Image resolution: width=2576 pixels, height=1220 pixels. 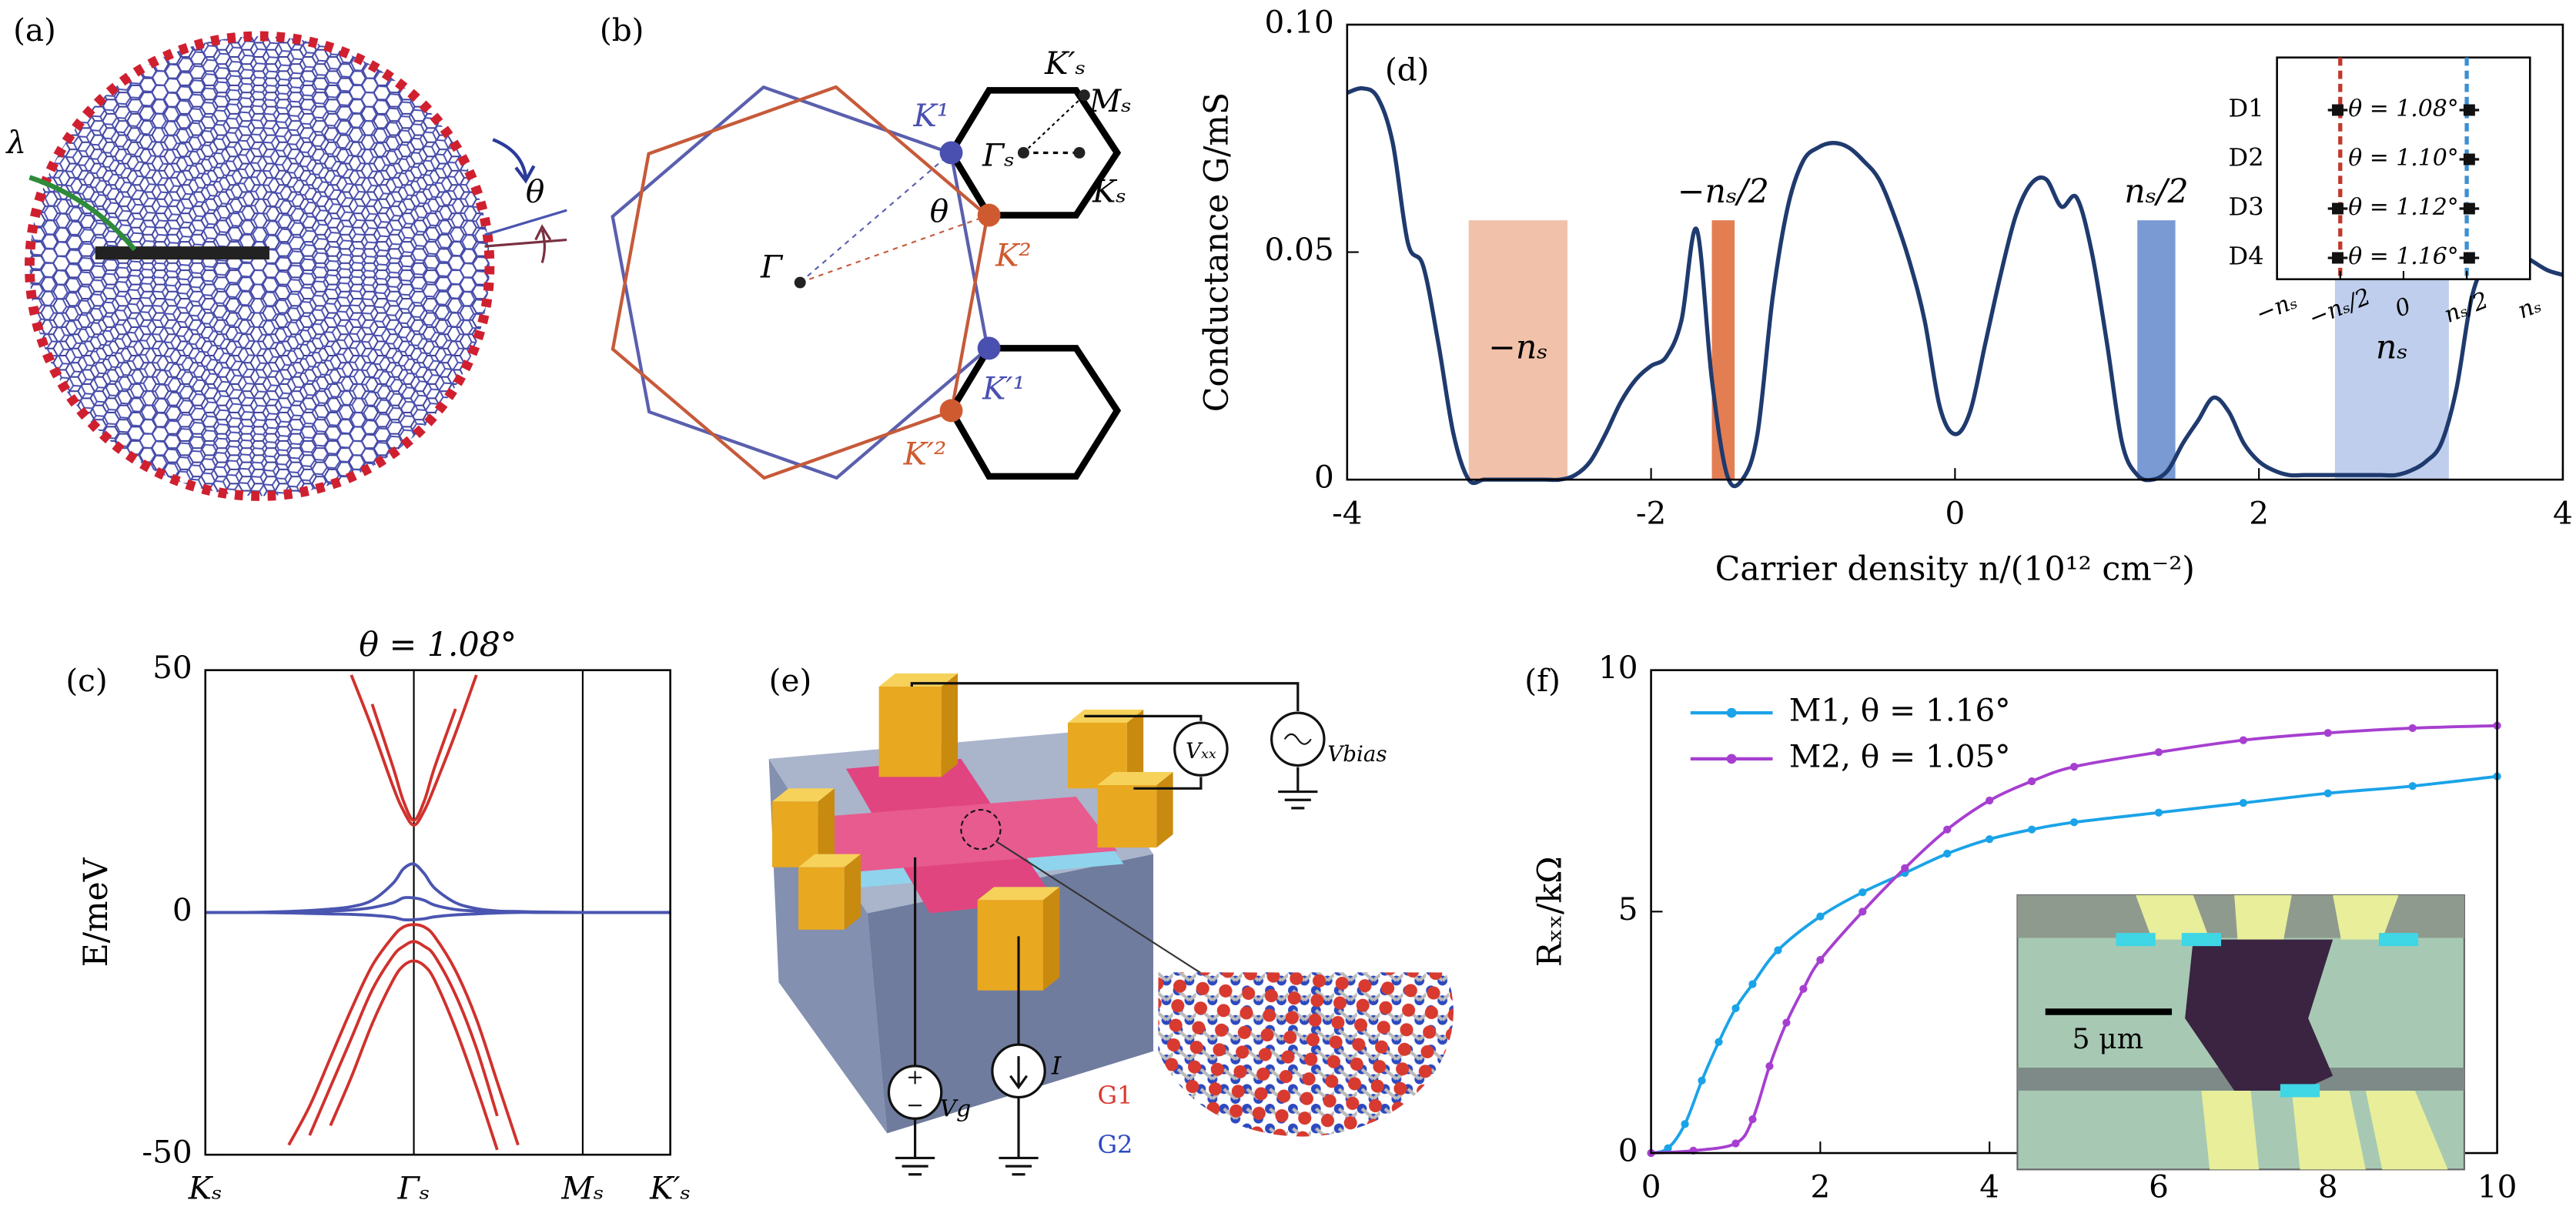 What do you see at coordinates (2392, 348) in the screenshot?
I see `region-label: nₛ` at bounding box center [2392, 348].